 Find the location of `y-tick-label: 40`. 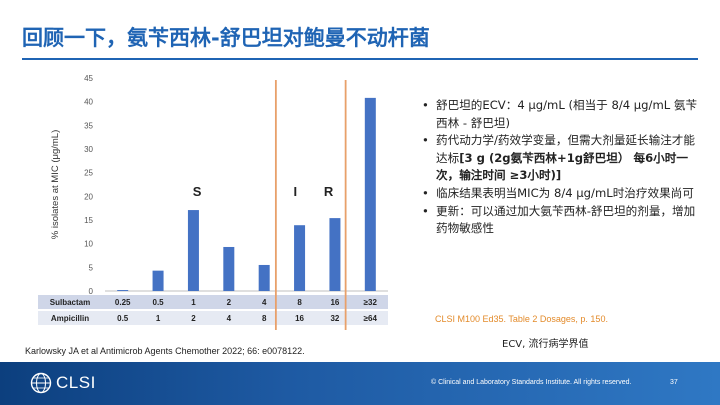

y-tick-label: 40 is located at coordinates (88, 102).